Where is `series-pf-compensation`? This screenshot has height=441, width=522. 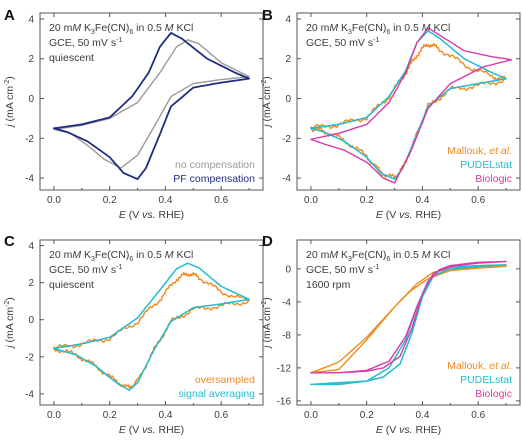
series-pf-compensation is located at coordinates (151, 106).